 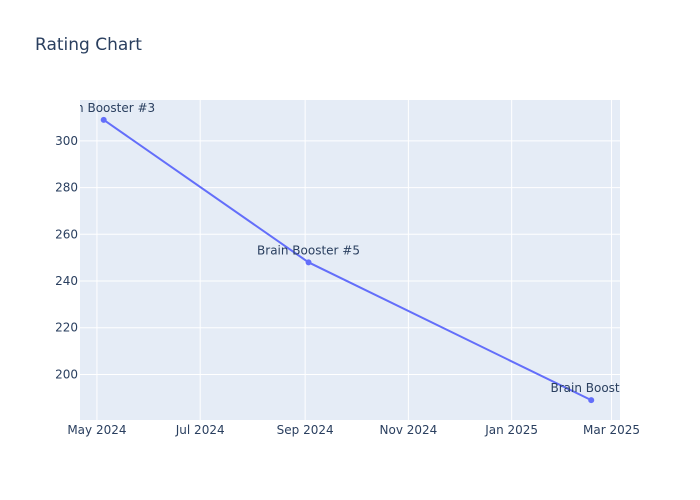 I want to click on point-label: Brain Booster, so click(x=591, y=388).